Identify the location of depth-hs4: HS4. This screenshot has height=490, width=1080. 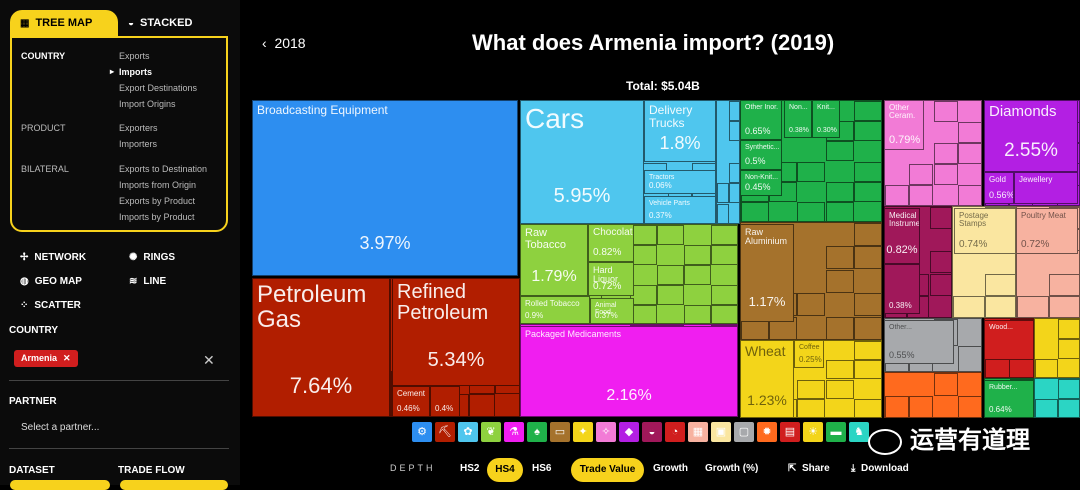
(505, 470).